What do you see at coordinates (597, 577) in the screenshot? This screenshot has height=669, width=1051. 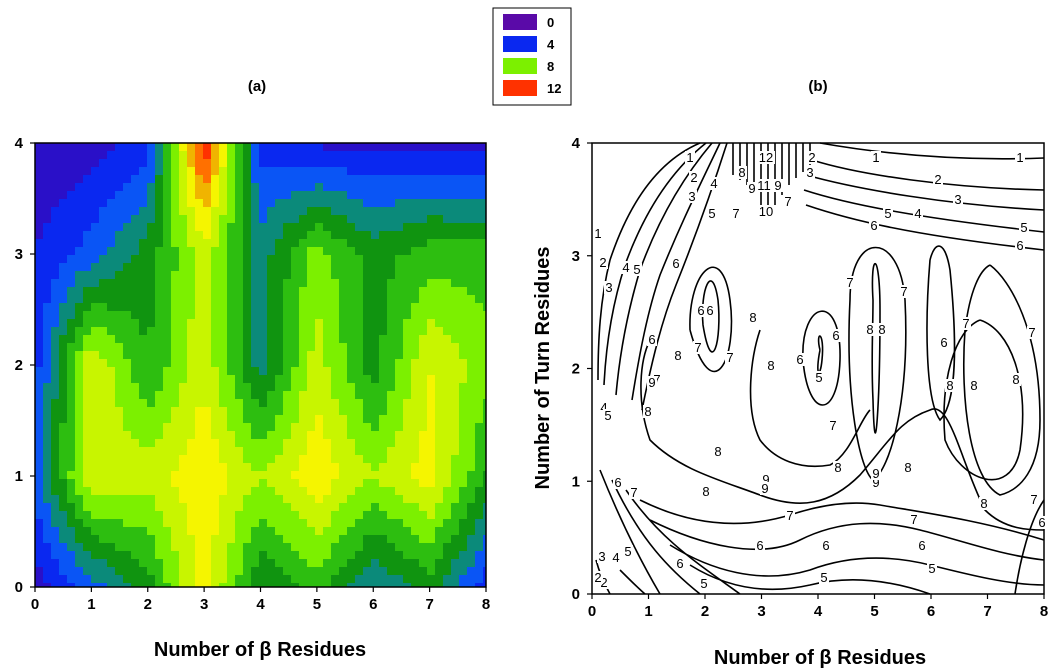 I see `contour-label: 2` at bounding box center [597, 577].